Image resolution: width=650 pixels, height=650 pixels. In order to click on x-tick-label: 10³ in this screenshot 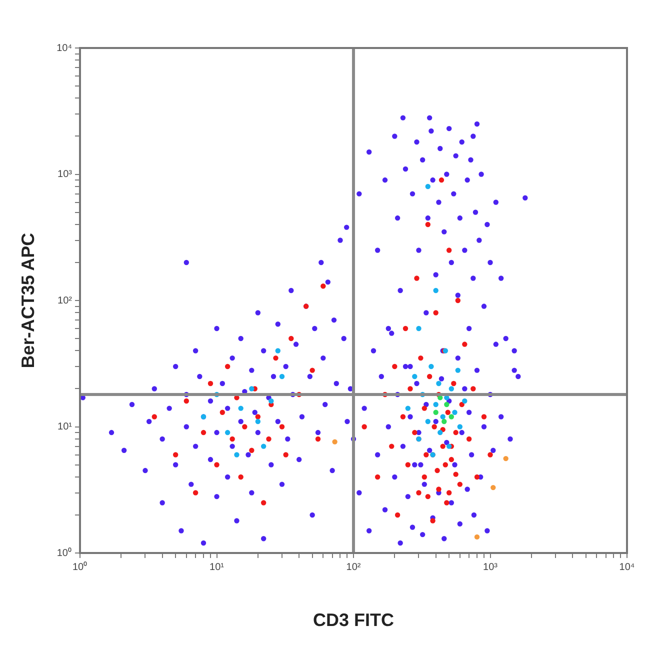, I will do `click(490, 567)`.